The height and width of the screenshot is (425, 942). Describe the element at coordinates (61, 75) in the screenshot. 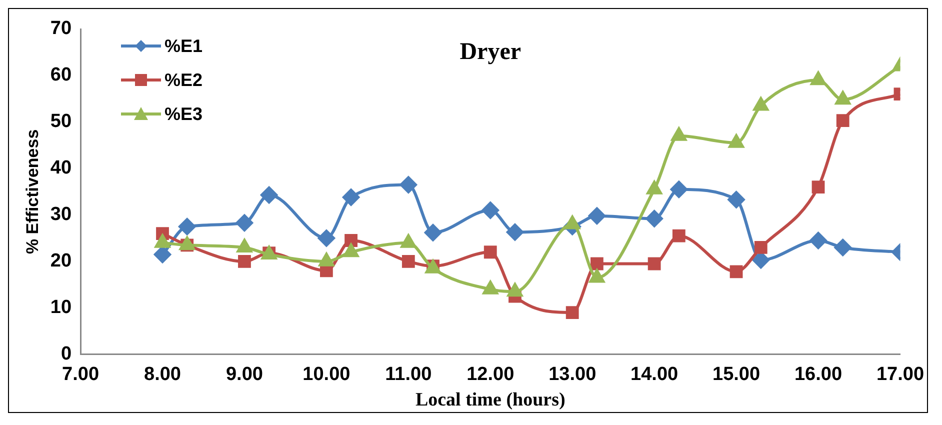

I see `y-tick-label: 60` at that location.